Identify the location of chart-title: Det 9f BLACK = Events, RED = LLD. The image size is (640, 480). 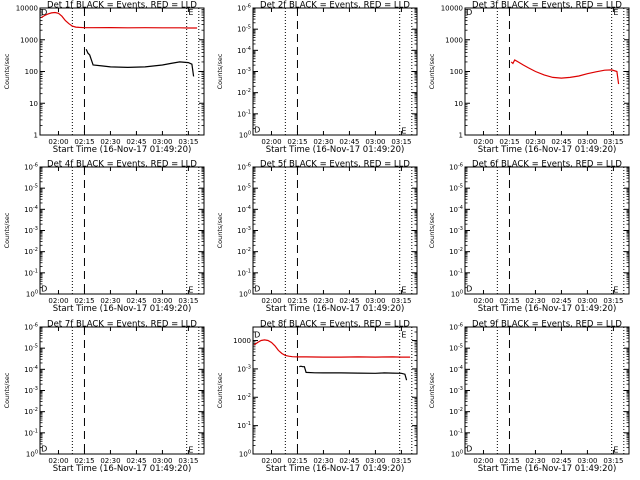
(547, 325).